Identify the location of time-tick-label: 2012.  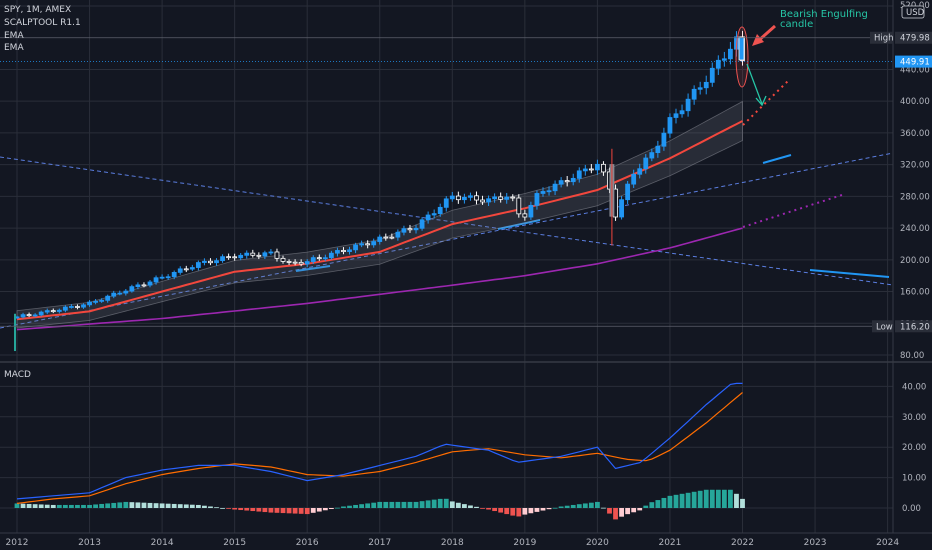
(17, 543).